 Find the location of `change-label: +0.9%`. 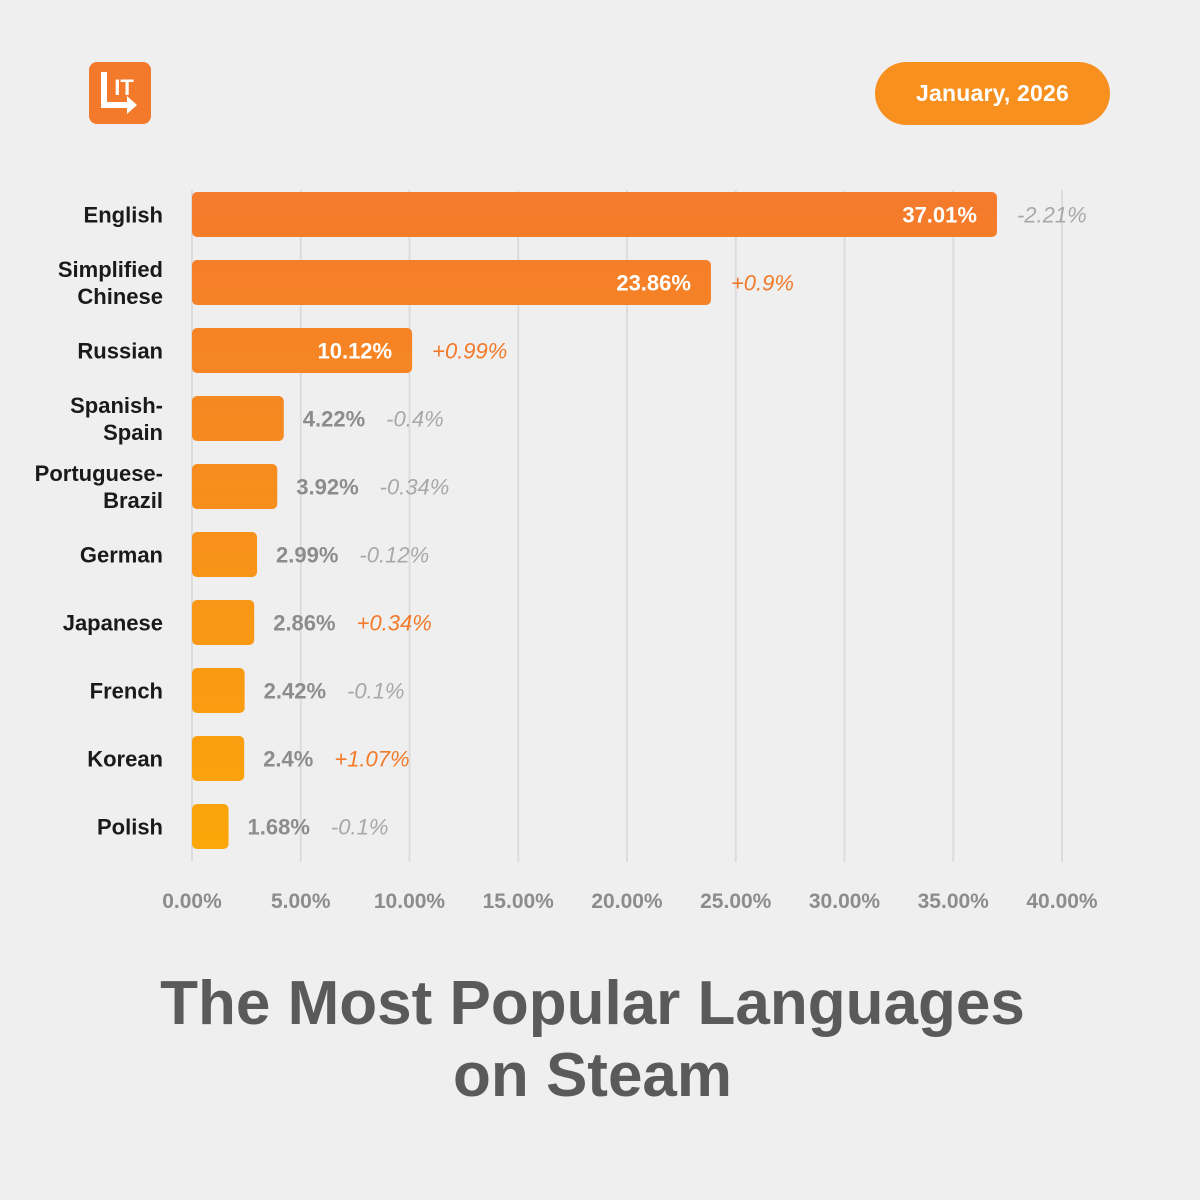

change-label: +0.9% is located at coordinates (762, 283).